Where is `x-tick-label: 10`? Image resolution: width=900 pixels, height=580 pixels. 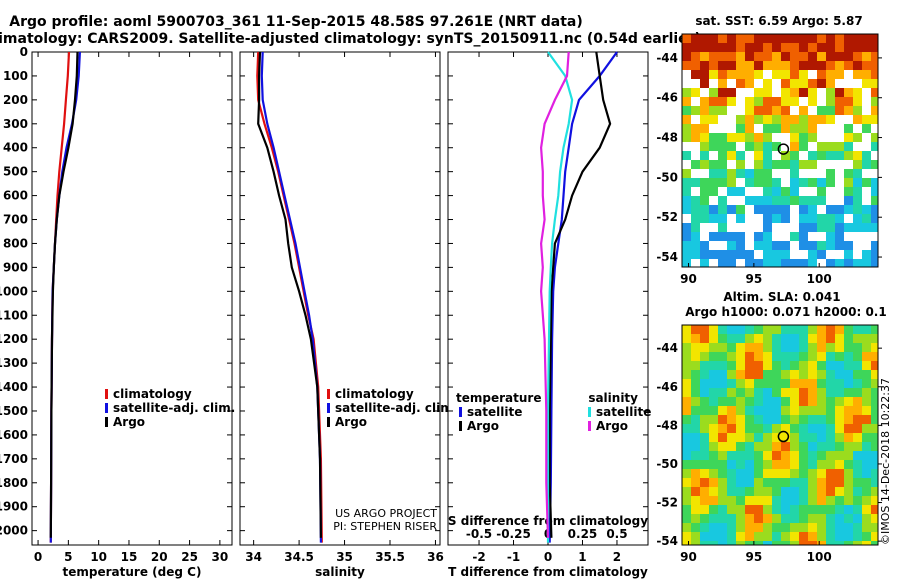
x-tick-label: 10 is located at coordinates (98, 557).